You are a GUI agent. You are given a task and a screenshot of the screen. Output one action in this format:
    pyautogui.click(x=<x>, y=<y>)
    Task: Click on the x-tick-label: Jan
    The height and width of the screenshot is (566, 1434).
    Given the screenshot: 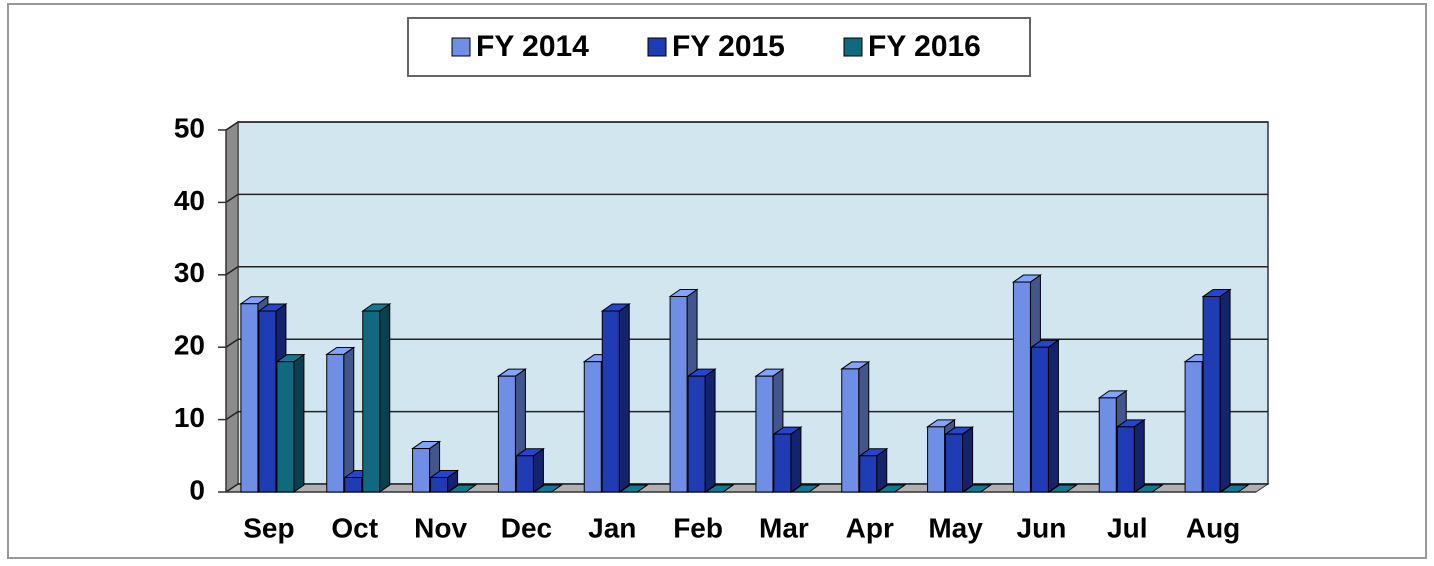 What is the action you would take?
    pyautogui.click(x=612, y=527)
    